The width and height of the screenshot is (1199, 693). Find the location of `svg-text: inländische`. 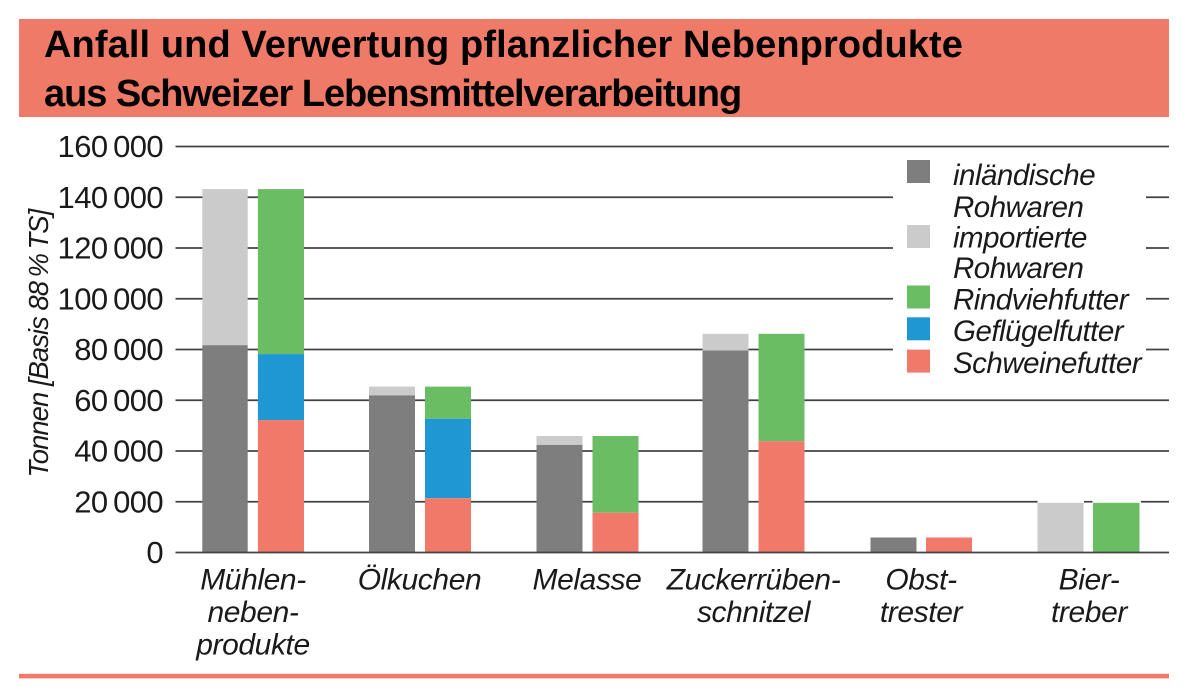

svg-text: inländische is located at coordinates (1024, 175).